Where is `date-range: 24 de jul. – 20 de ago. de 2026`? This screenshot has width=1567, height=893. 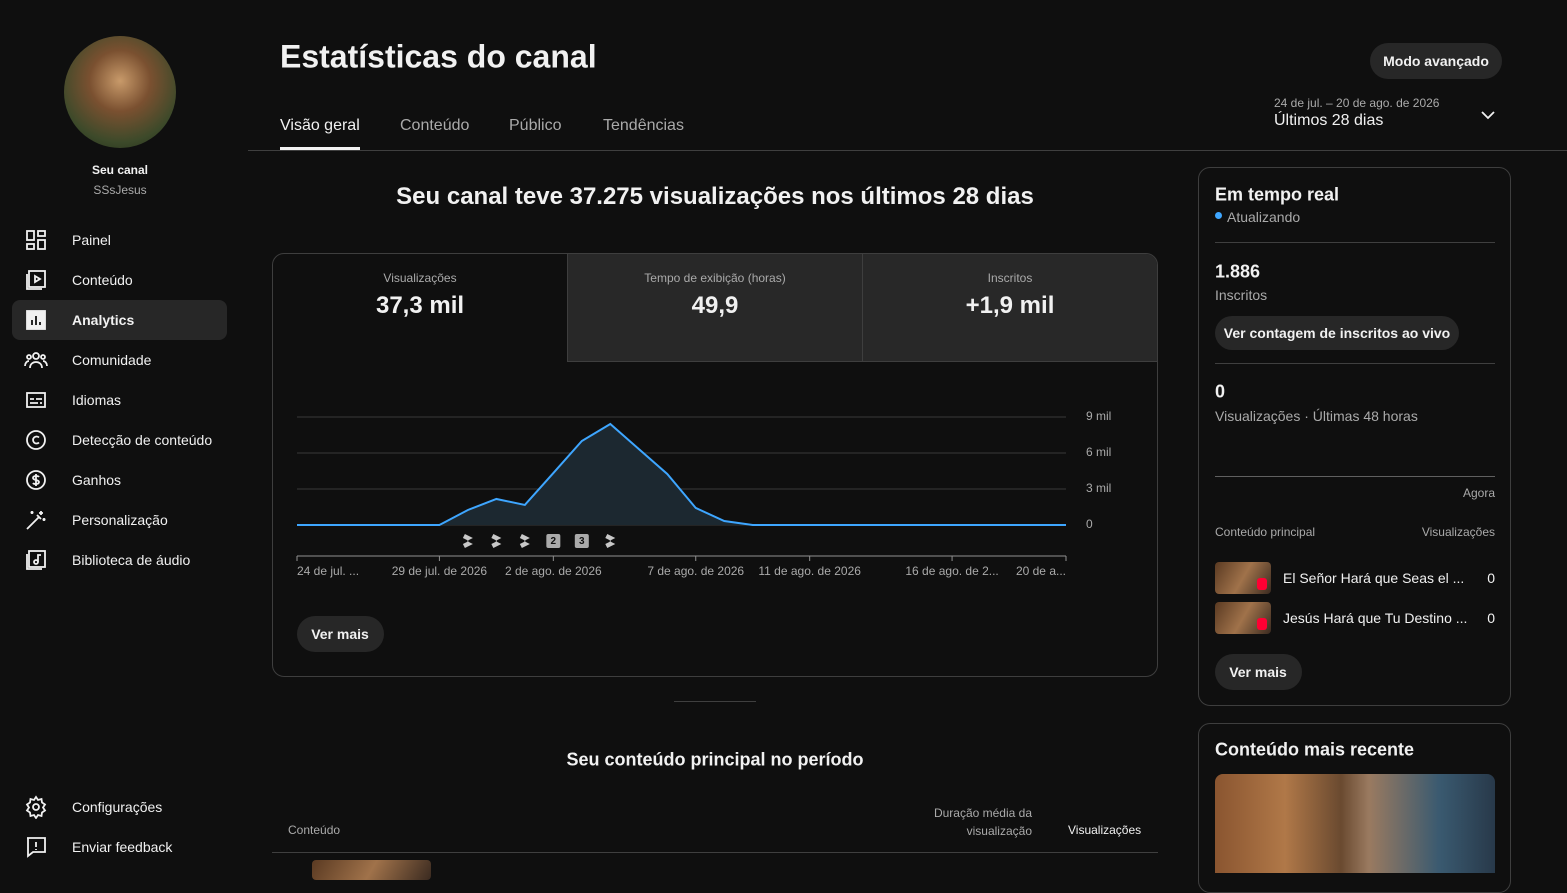
date-range: 24 de jul. – 20 de ago. de 2026 is located at coordinates (1357, 103).